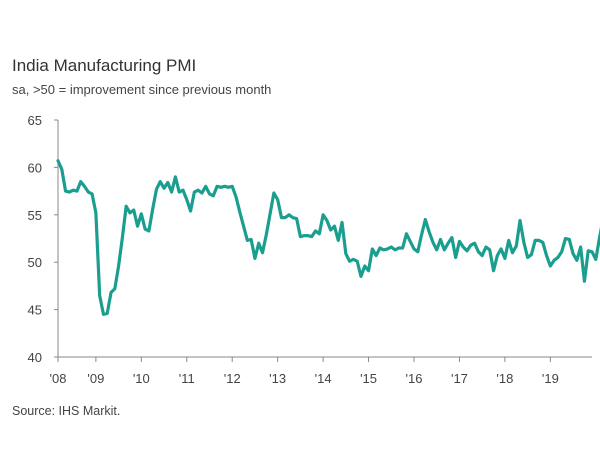  I want to click on x-tick-label: '13, so click(277, 378).